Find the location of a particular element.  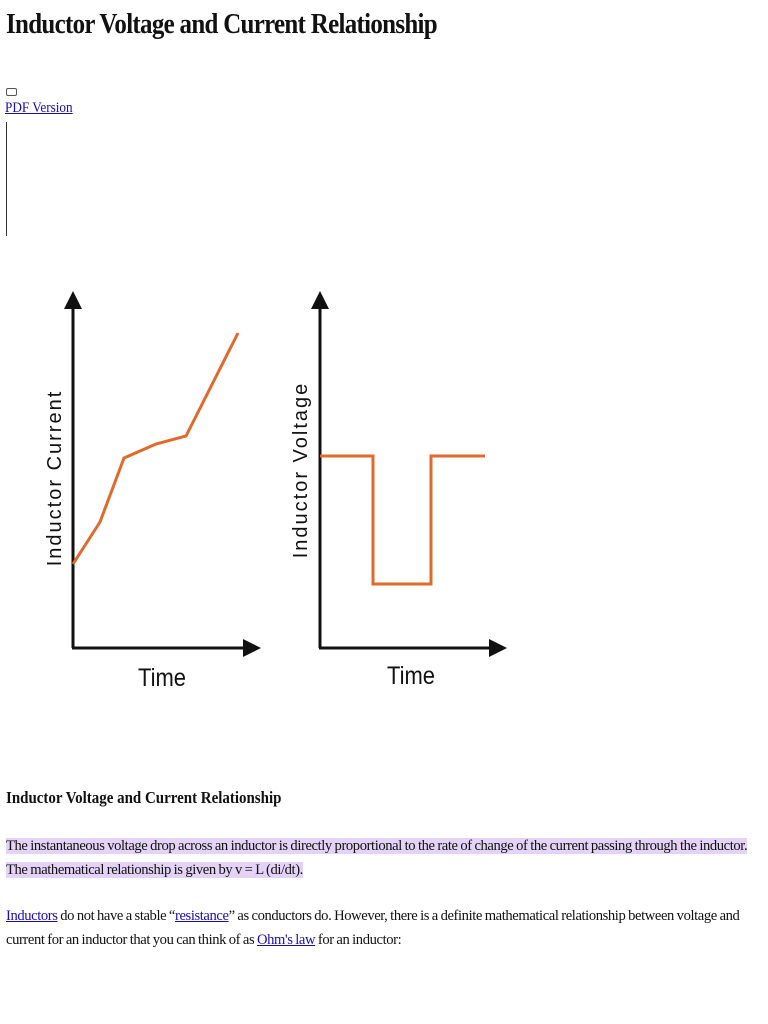

current-xlabel: Time is located at coordinates (162, 678).